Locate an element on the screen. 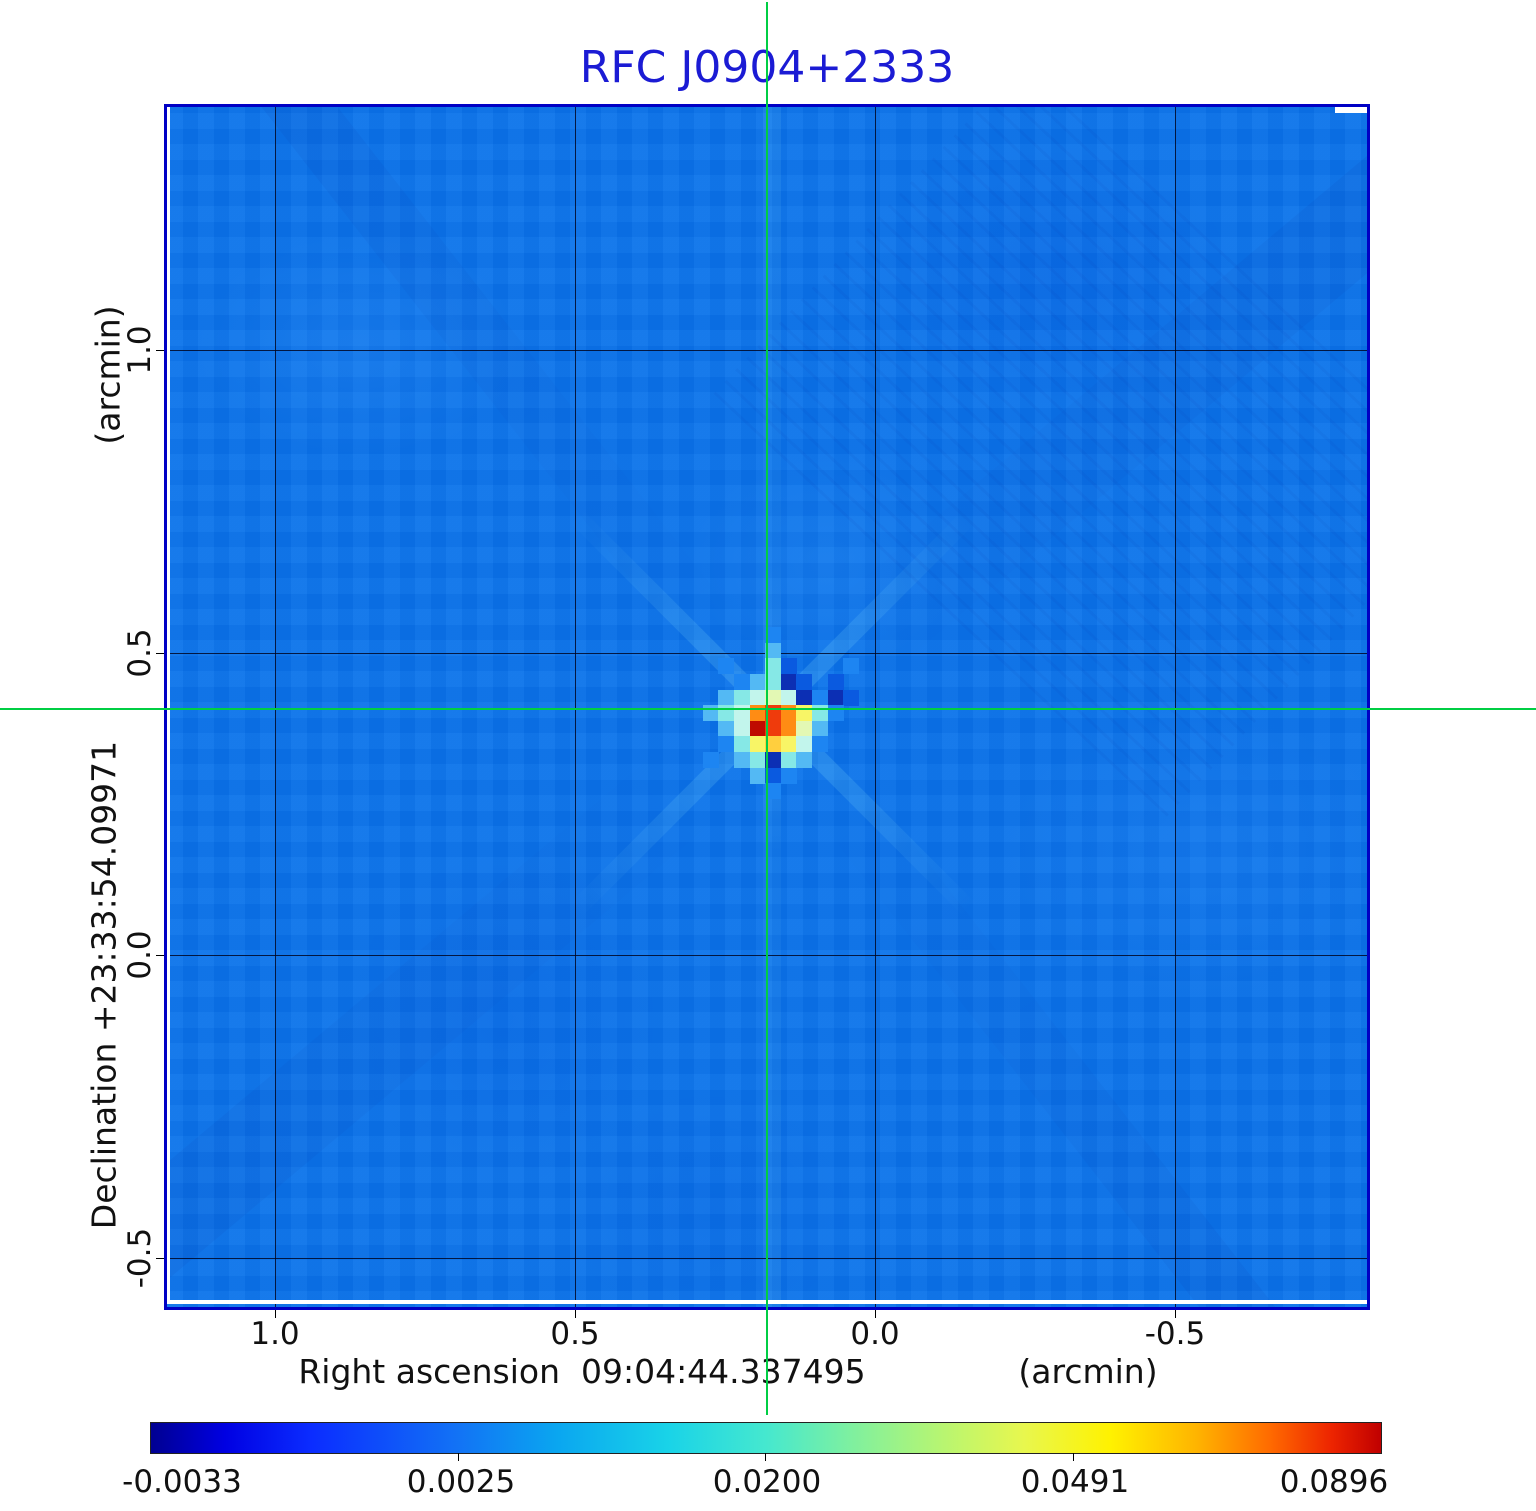 Image resolution: width=1536 pixels, height=1511 pixels. colorbar-tick-label: 0.0491 is located at coordinates (1075, 1482).